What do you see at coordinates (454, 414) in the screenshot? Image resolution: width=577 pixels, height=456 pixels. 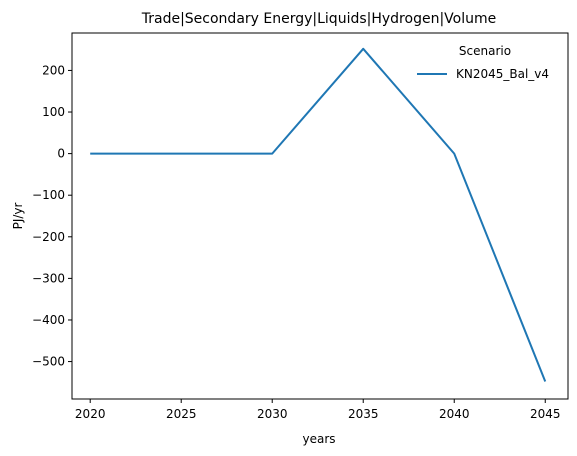 I see `x-tick-label: 2040` at bounding box center [454, 414].